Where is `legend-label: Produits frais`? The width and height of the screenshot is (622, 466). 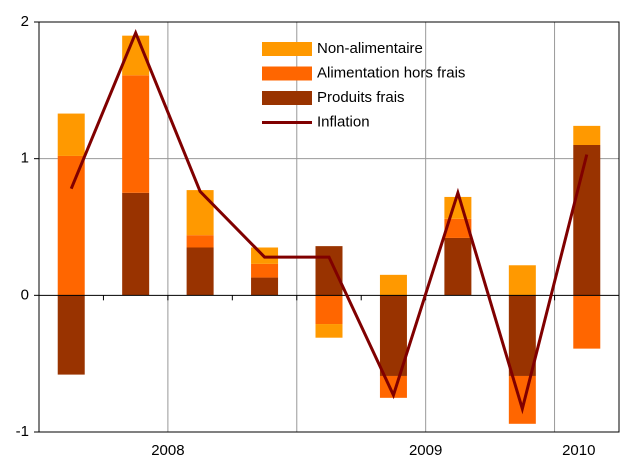 legend-label: Produits frais is located at coordinates (361, 97).